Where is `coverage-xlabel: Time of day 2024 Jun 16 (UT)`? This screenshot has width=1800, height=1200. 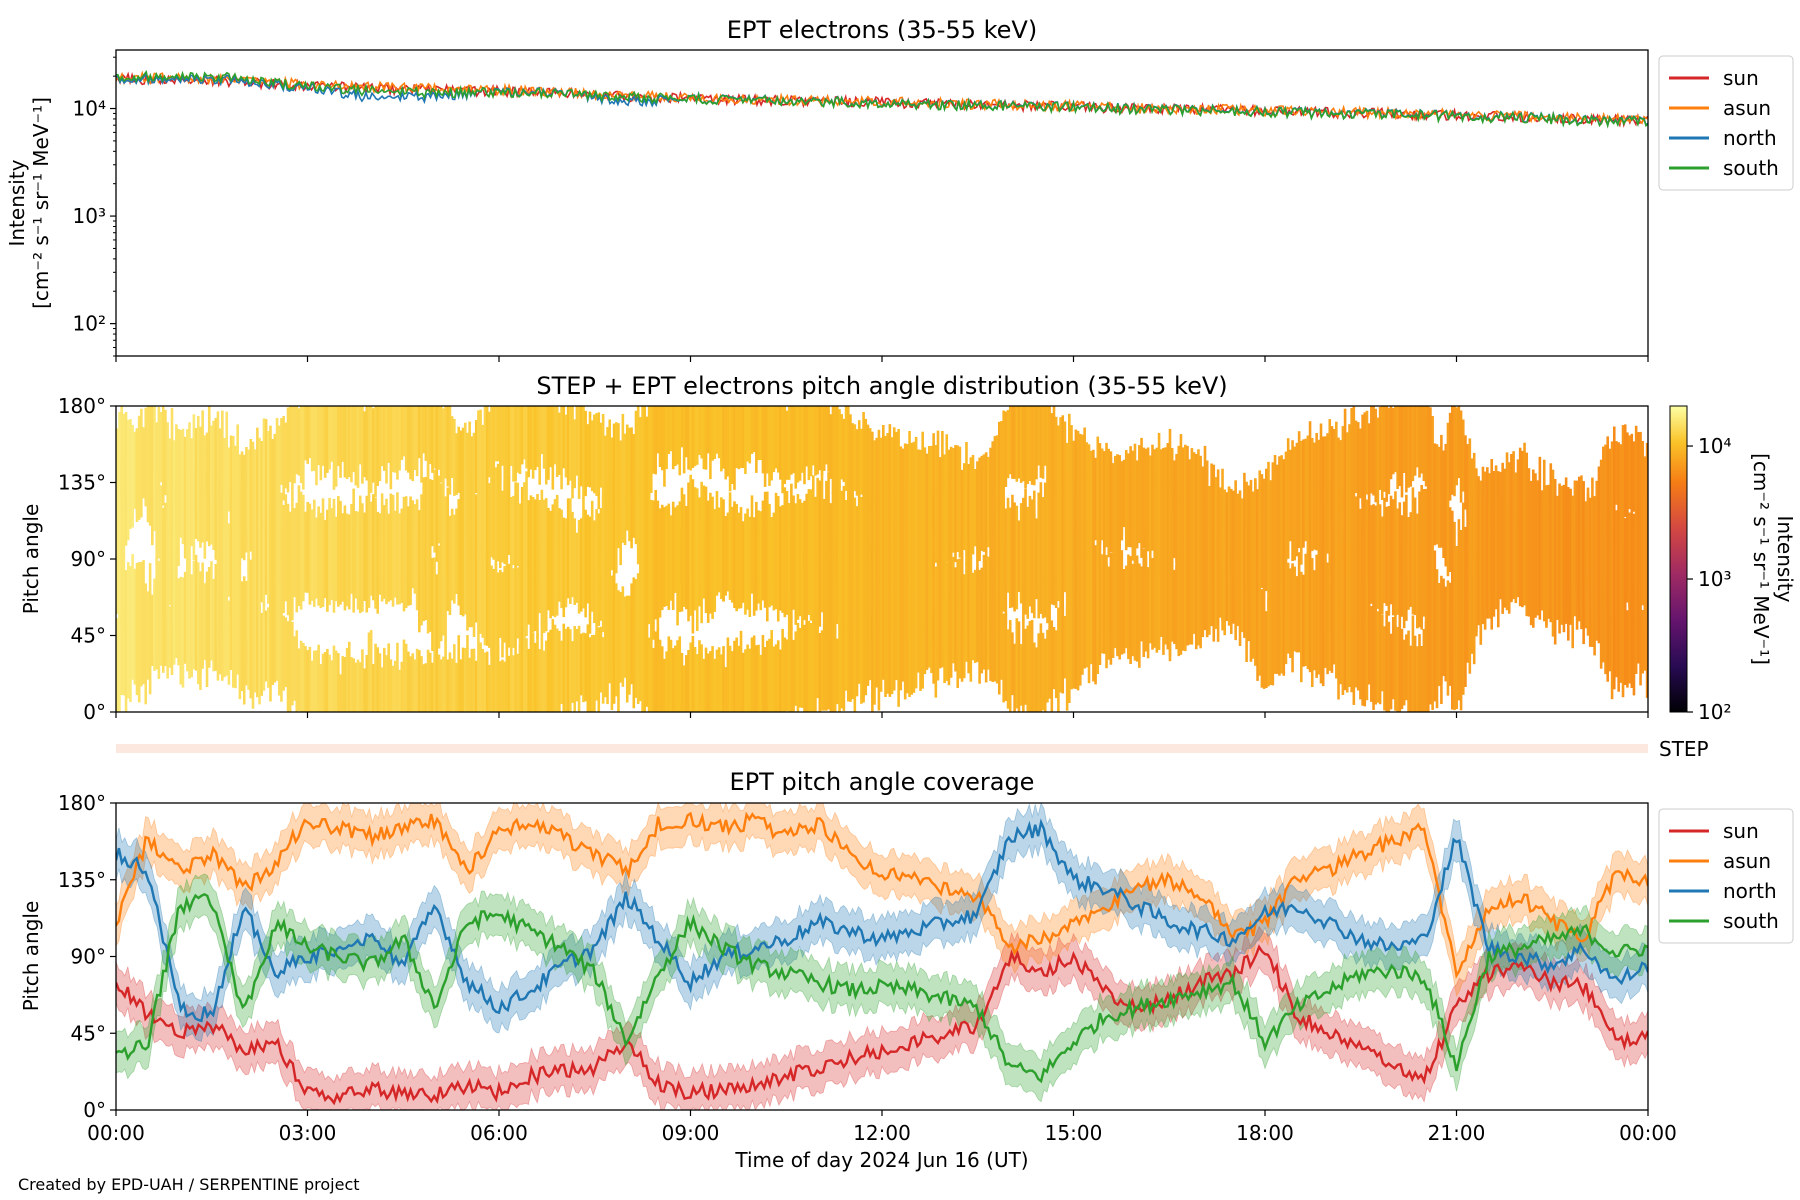 coverage-xlabel: Time of day 2024 Jun 16 (UT) is located at coordinates (881, 1160).